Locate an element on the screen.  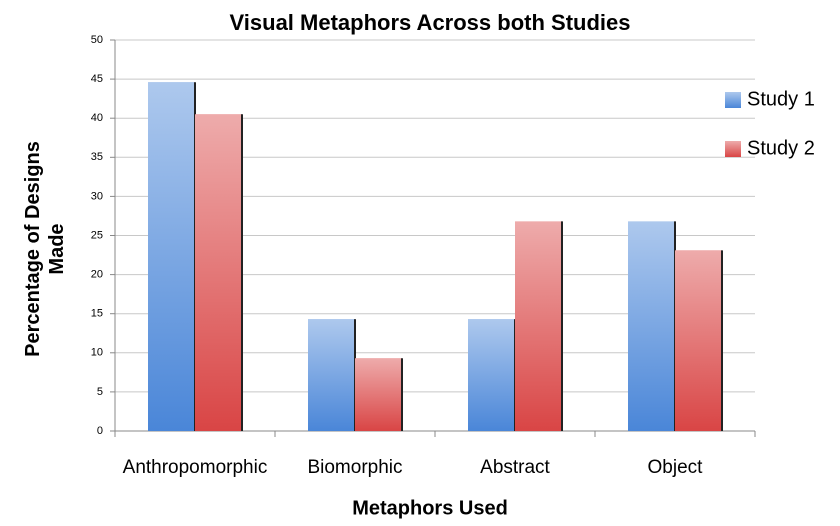
legend-label: Study 1 is located at coordinates (781, 99).